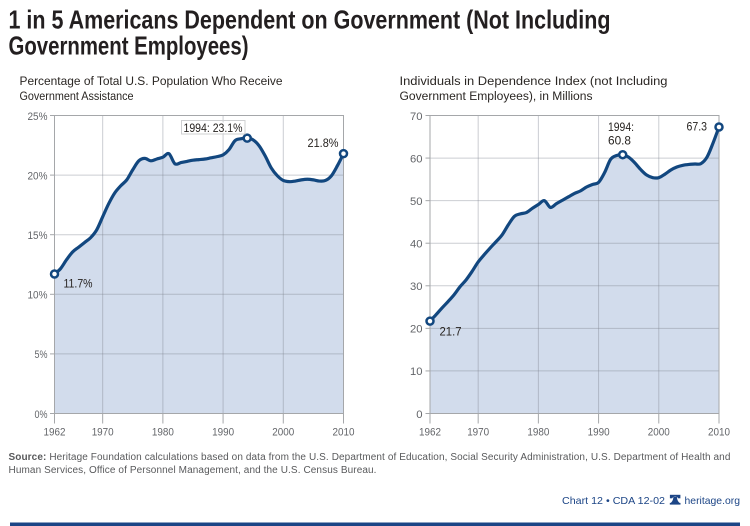 The height and width of the screenshot is (526, 750). What do you see at coordinates (38, 176) in the screenshot?
I see `svg-text: 20%` at bounding box center [38, 176].